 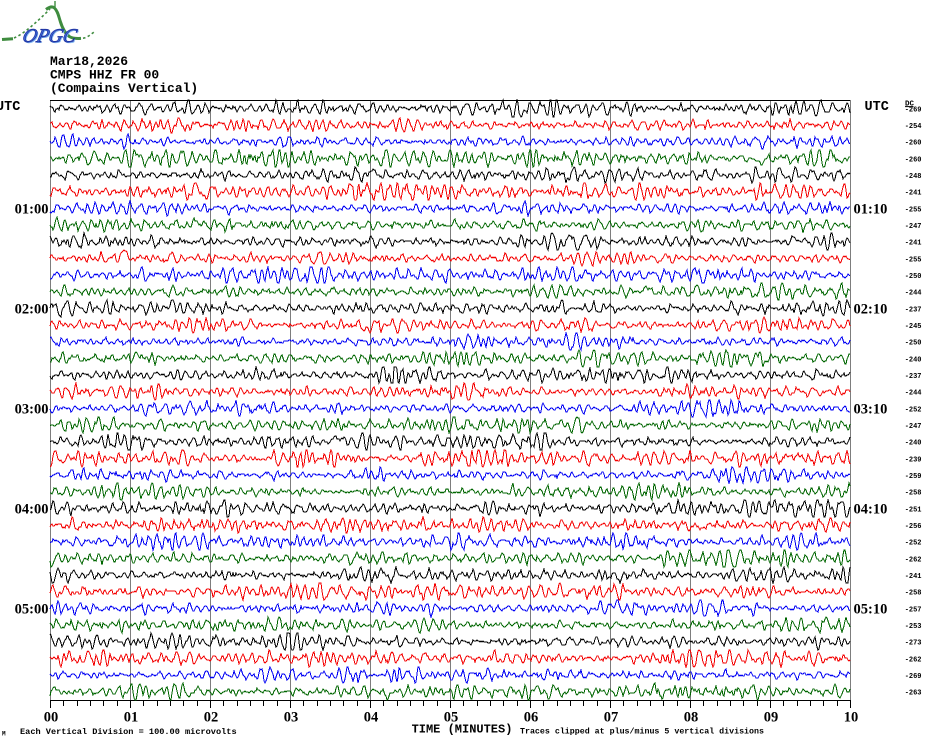 I want to click on svg-text: 05, so click(x=451, y=718).